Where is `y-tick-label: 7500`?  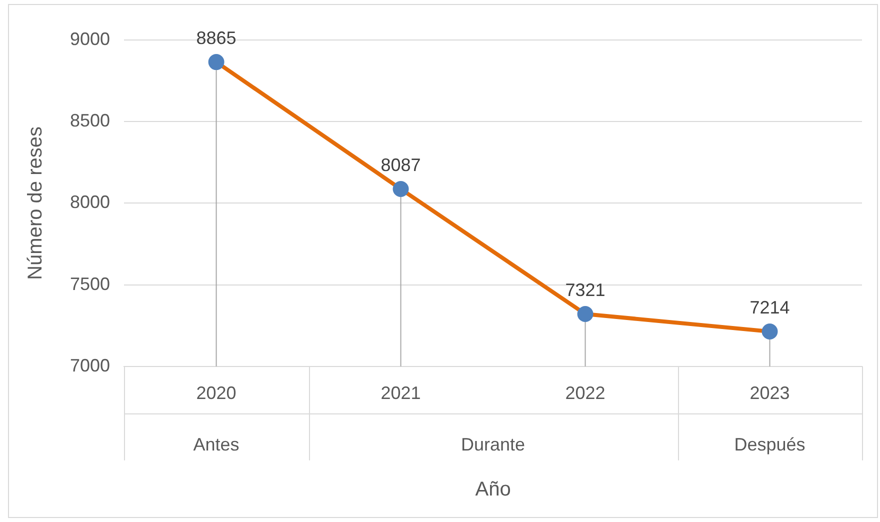 y-tick-label: 7500 is located at coordinates (90, 284).